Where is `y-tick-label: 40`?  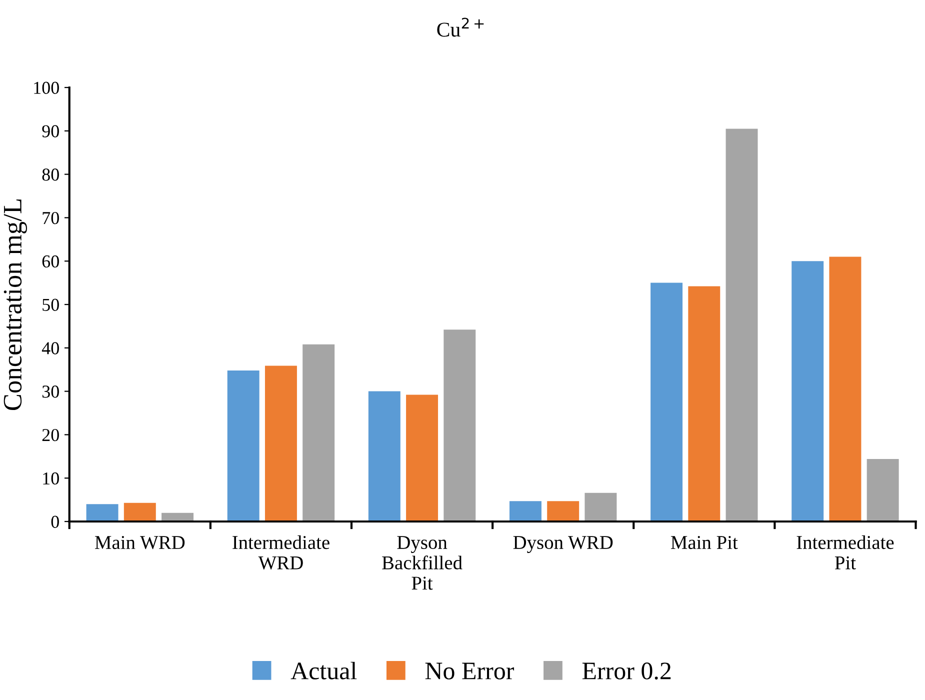 y-tick-label: 40 is located at coordinates (50, 348).